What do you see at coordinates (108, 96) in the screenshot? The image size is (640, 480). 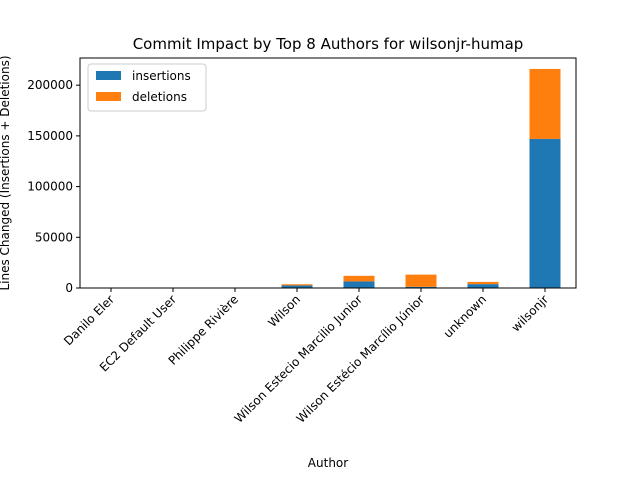 I see `legend-swatch-deletions` at bounding box center [108, 96].